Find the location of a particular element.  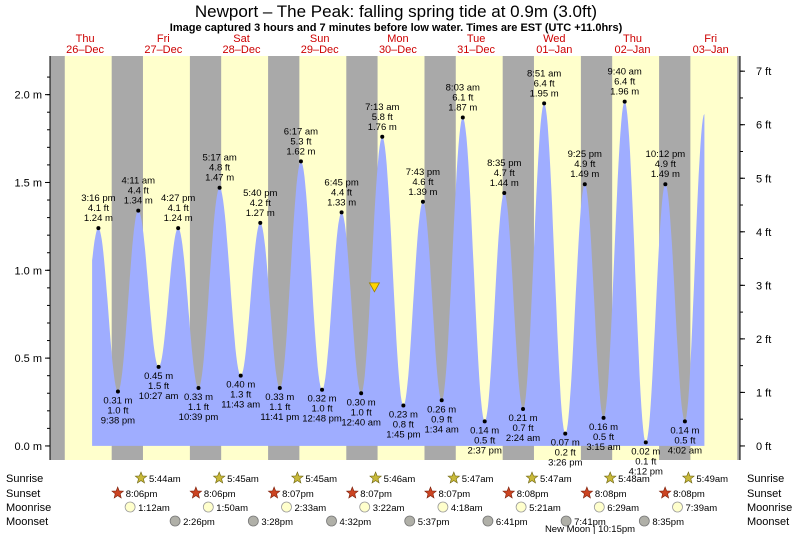

tide-time-label: 10:12 pm is located at coordinates (666, 154).